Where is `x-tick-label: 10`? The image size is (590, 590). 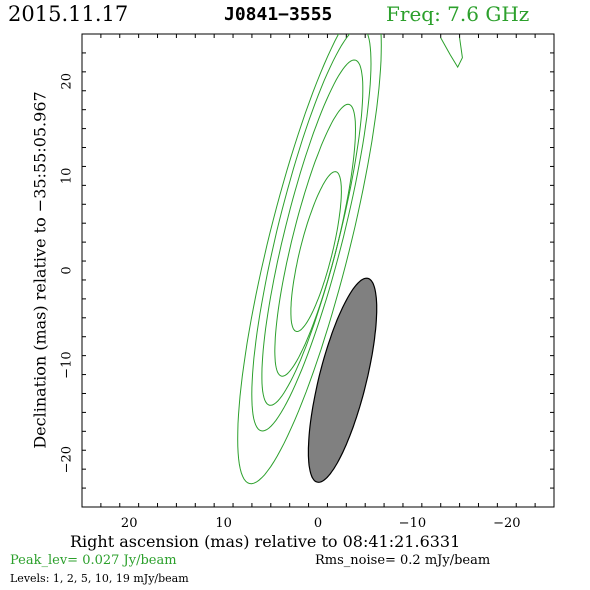 x-tick-label: 10 is located at coordinates (223, 523).